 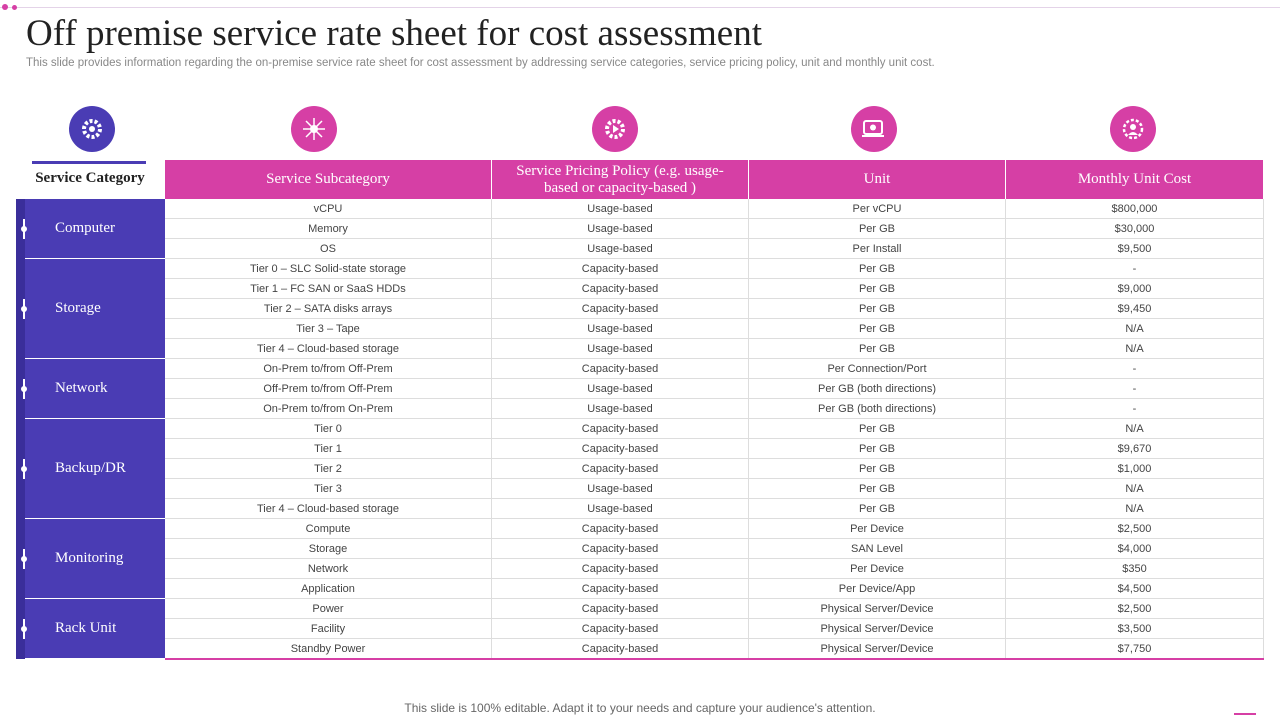 What do you see at coordinates (1135, 209) in the screenshot?
I see `table-cell: $800,000` at bounding box center [1135, 209].